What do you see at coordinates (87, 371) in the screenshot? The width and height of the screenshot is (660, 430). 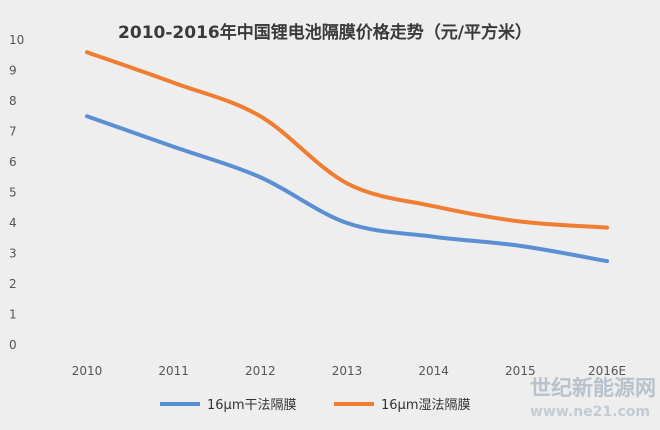 I see `x-tick-label: 2010` at bounding box center [87, 371].